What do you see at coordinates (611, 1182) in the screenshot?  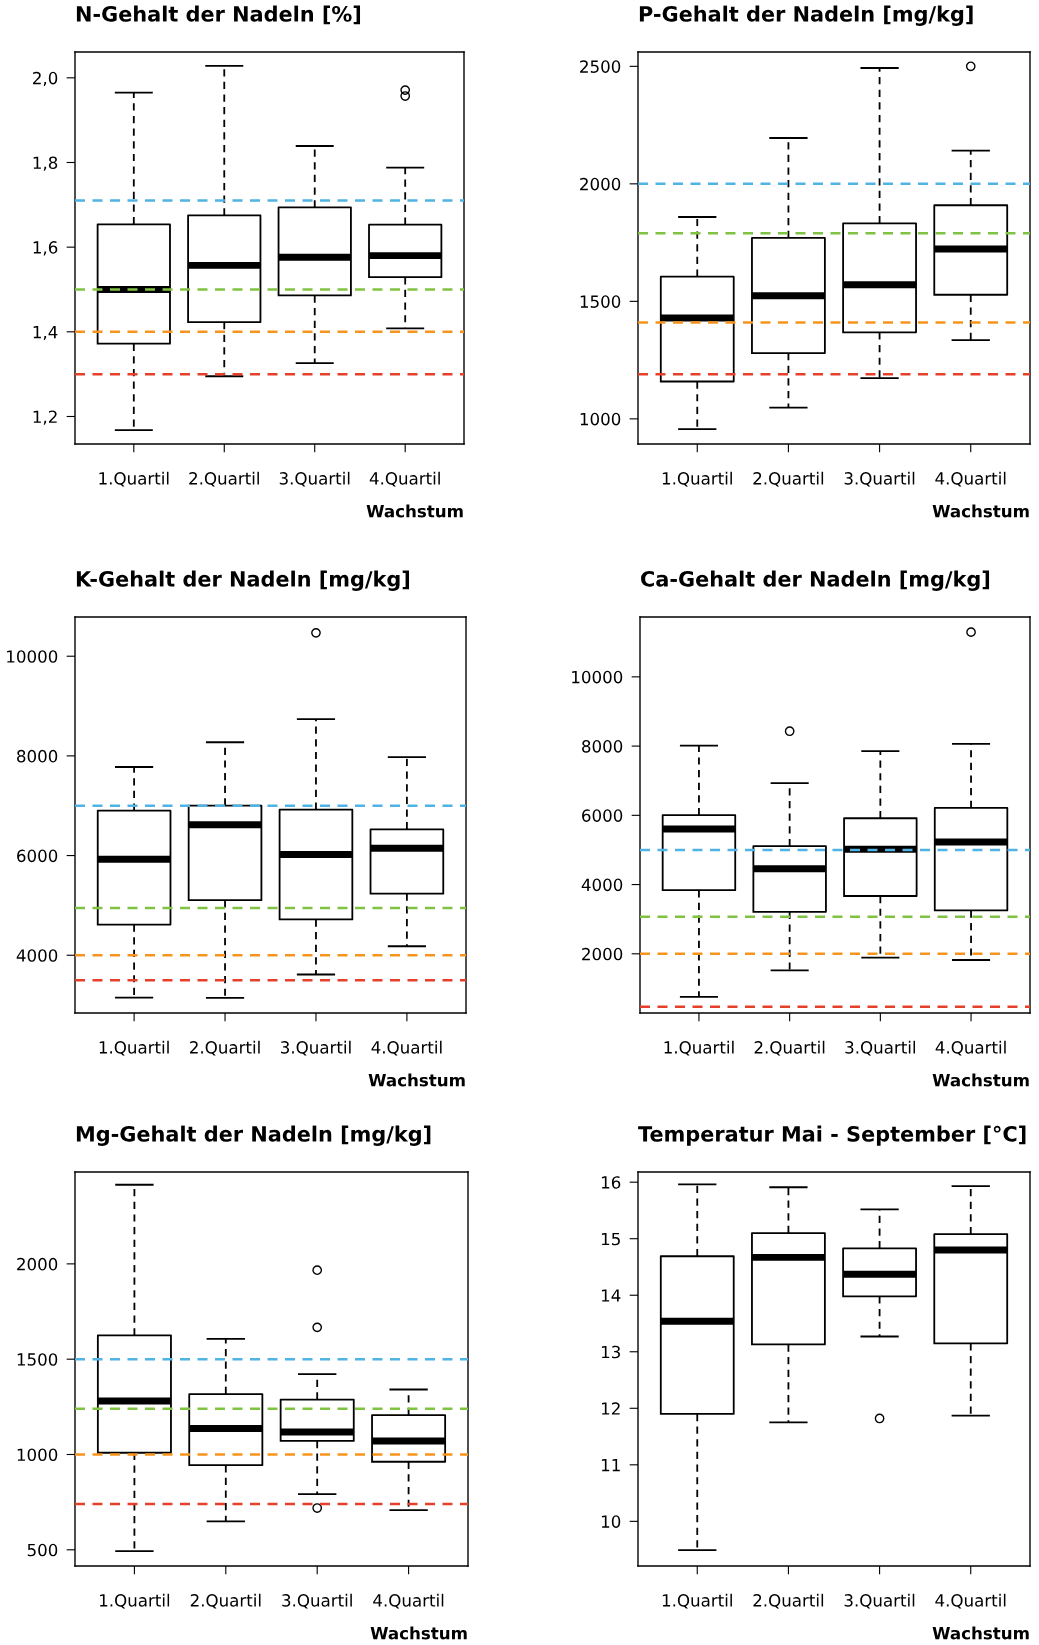 I see `y-tick-label: 16` at bounding box center [611, 1182].